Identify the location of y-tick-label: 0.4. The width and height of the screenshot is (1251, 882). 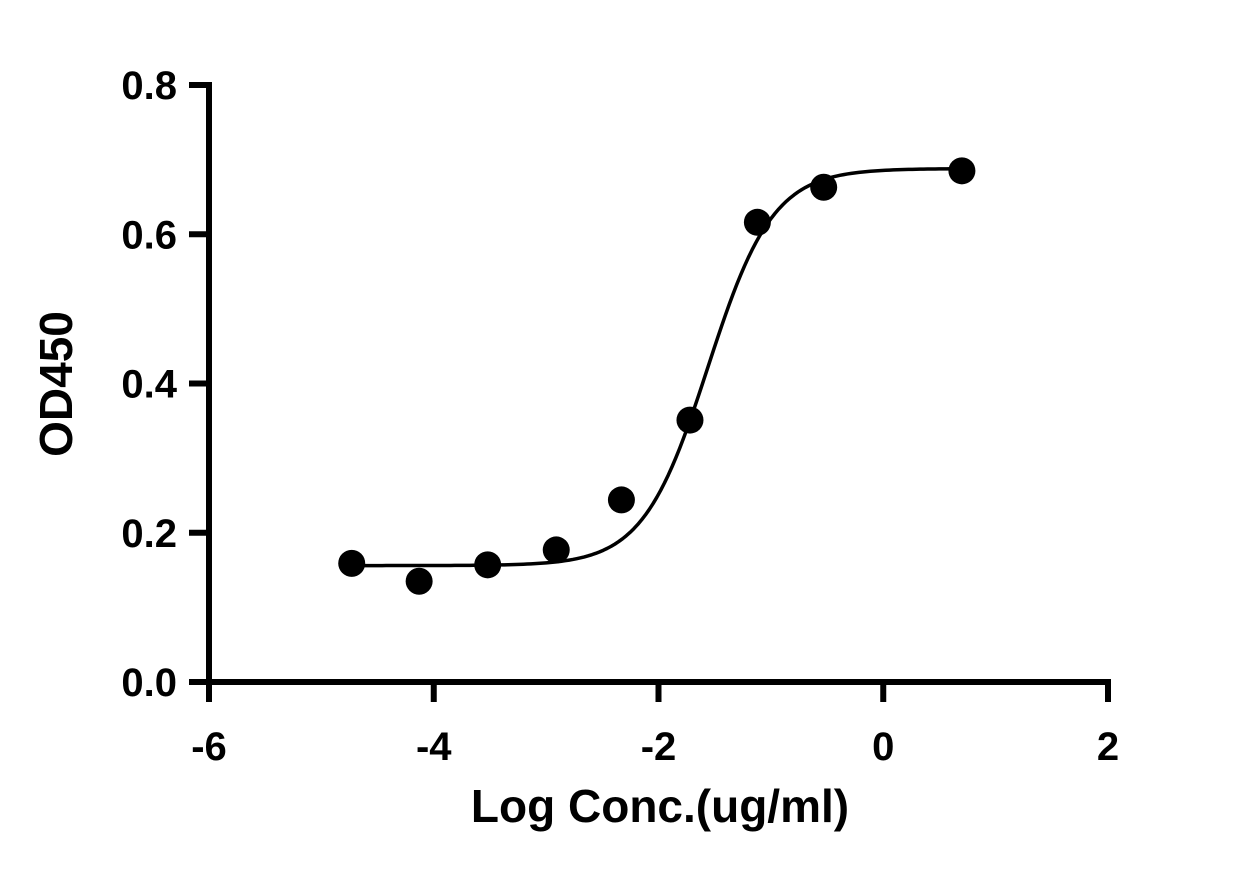
(149, 385).